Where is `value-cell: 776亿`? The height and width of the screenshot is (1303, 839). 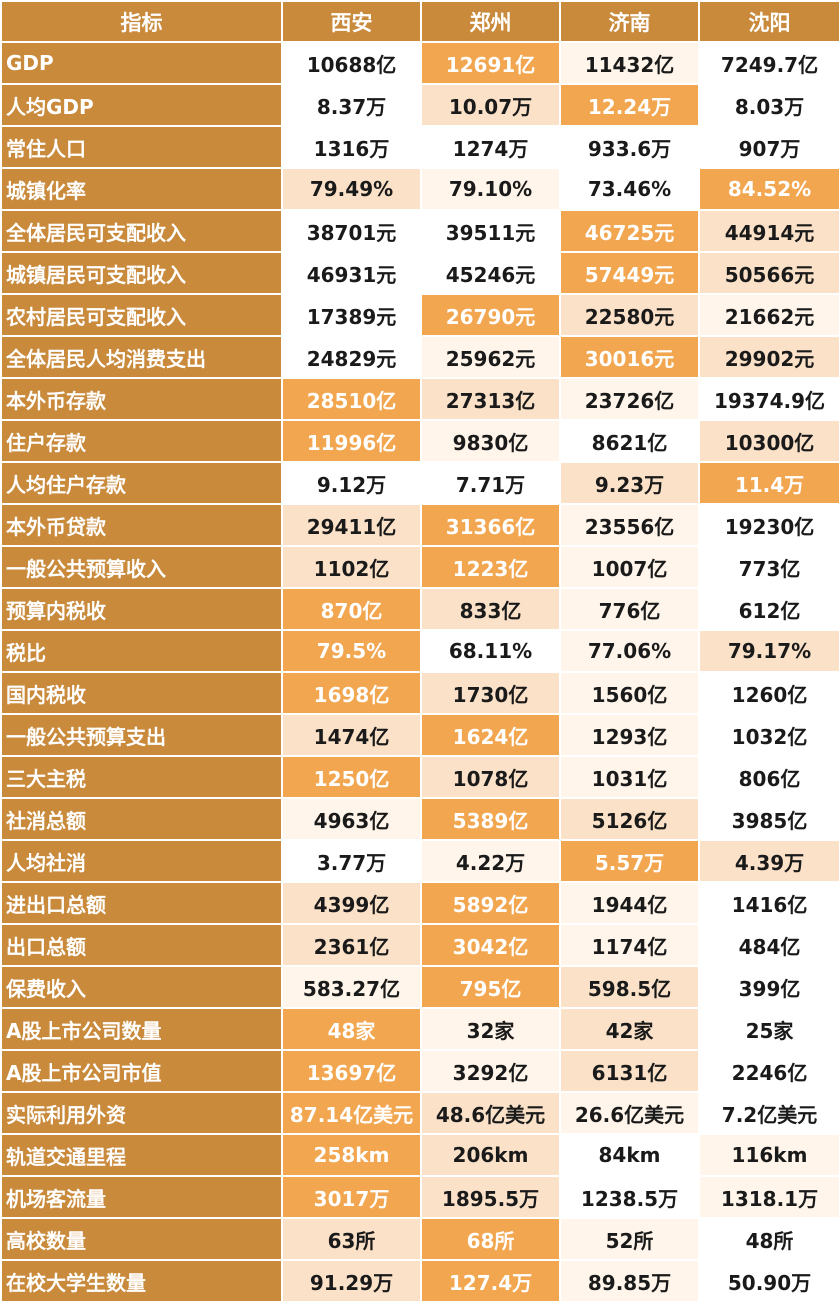
value-cell: 776亿 is located at coordinates (629, 609).